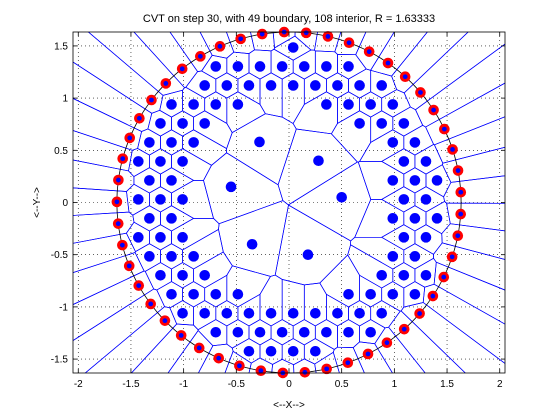  I want to click on x-tick-label: 0.5, so click(342, 384).